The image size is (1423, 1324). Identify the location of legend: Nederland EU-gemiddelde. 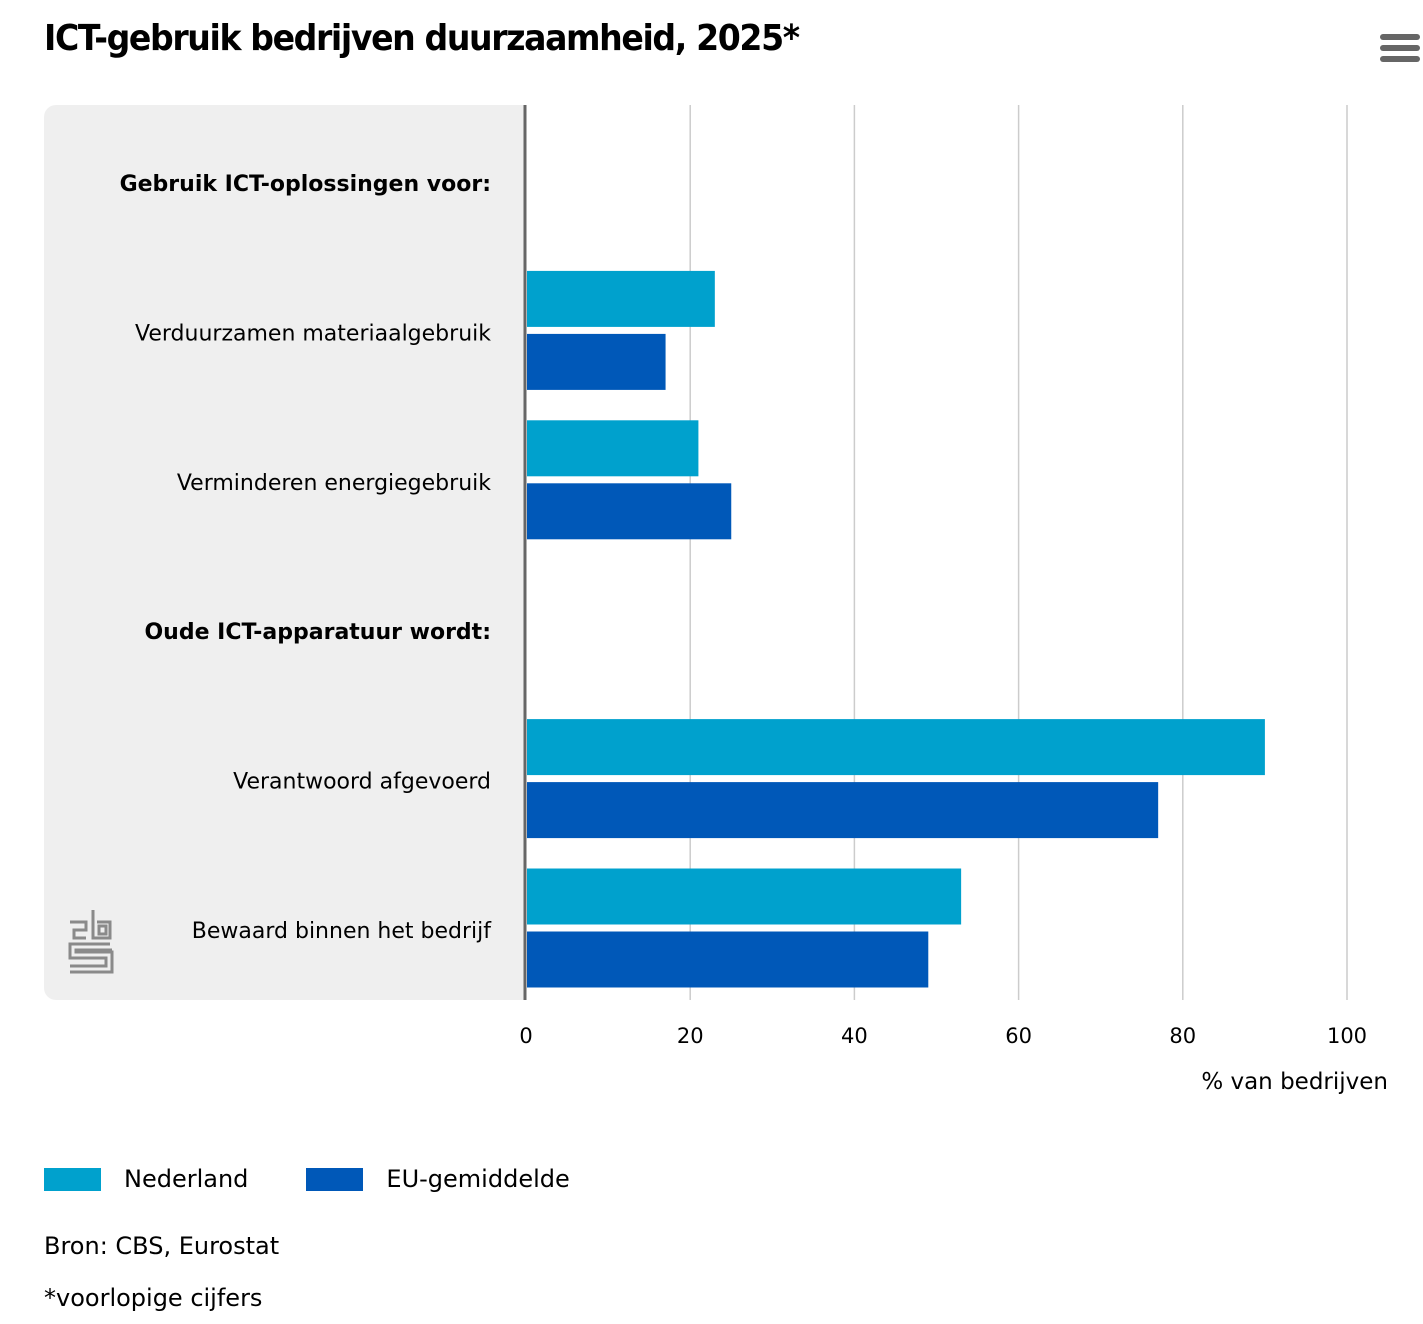
(336, 1179).